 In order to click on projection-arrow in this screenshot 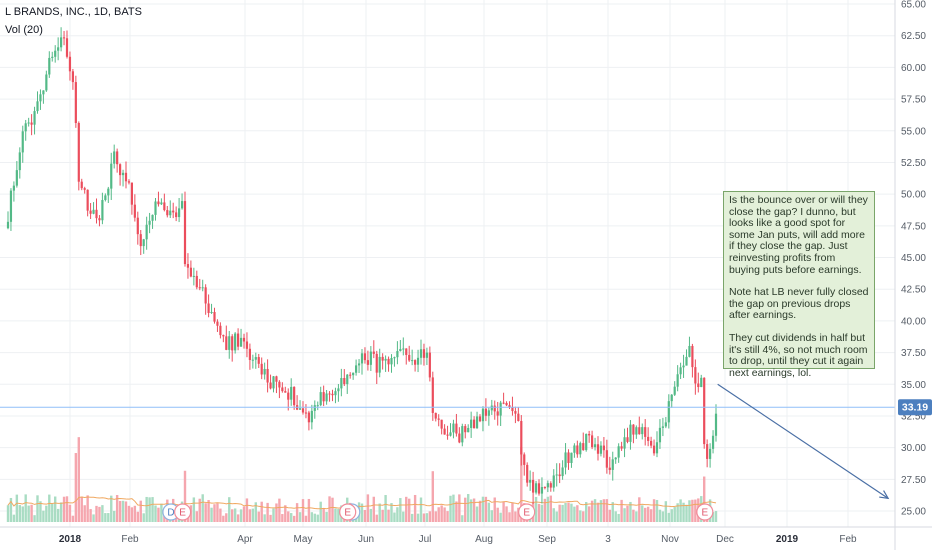, I will do `click(803, 441)`.